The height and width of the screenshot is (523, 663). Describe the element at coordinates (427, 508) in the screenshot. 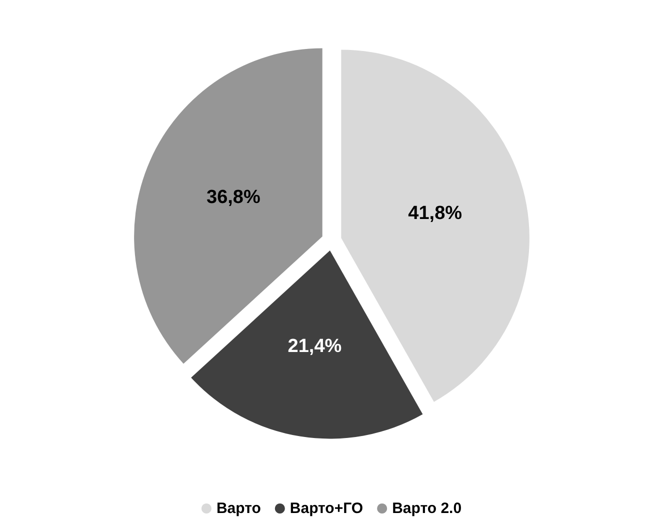

I see `legend-label: Варто 2.0` at that location.